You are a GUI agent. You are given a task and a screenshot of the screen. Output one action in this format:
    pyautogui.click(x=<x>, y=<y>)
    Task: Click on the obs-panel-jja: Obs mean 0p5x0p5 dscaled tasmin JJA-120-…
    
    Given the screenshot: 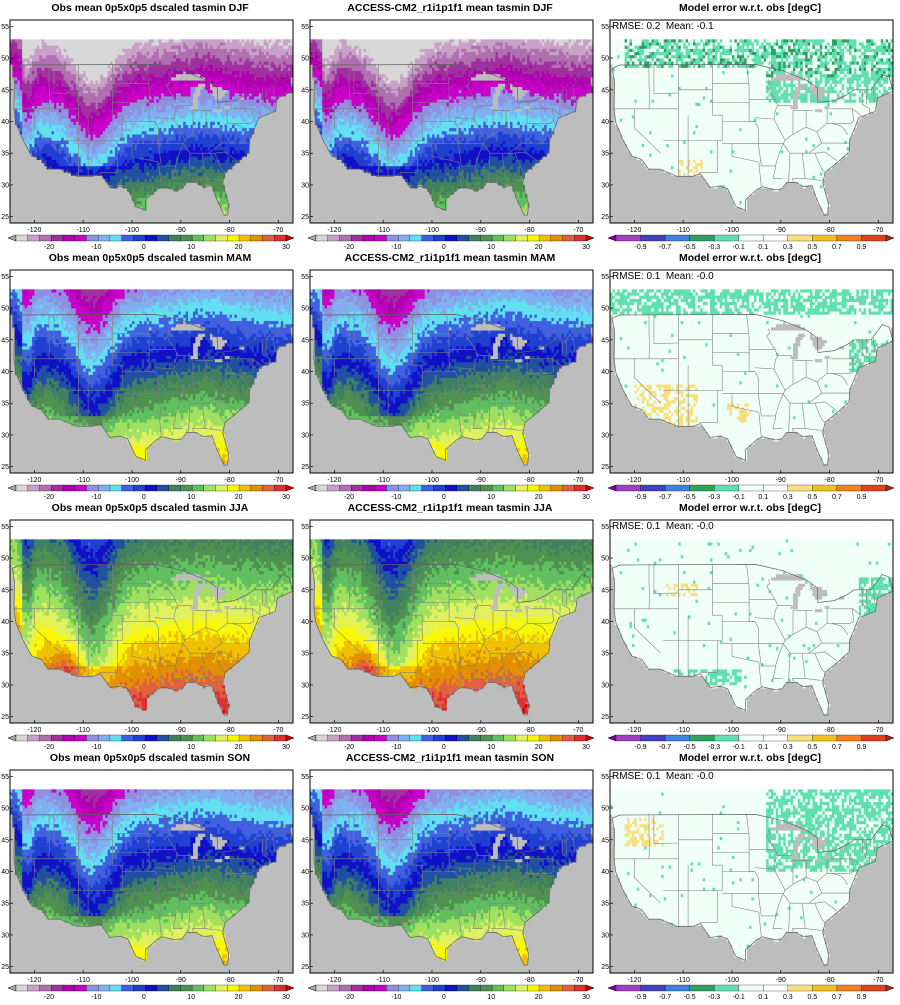 What is the action you would take?
    pyautogui.click(x=150, y=625)
    